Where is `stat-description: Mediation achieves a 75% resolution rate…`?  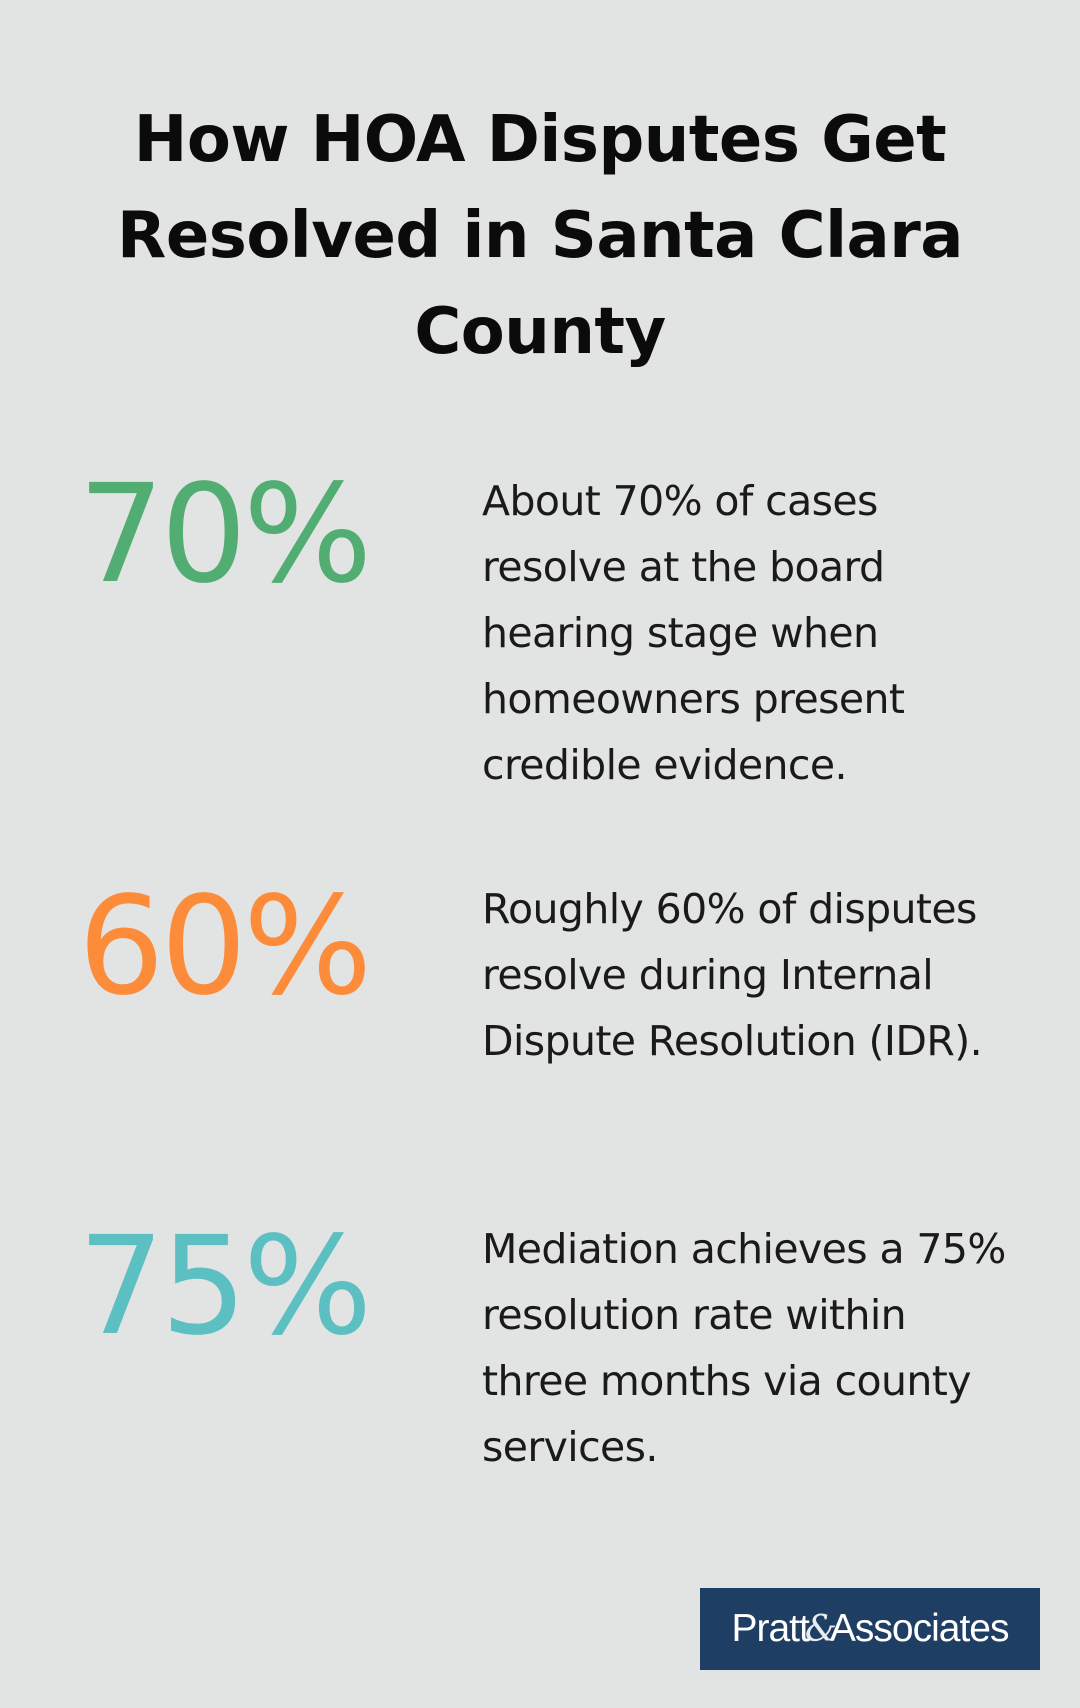 stat-description: Mediation achieves a 75% resolution rate… is located at coordinates (744, 1348).